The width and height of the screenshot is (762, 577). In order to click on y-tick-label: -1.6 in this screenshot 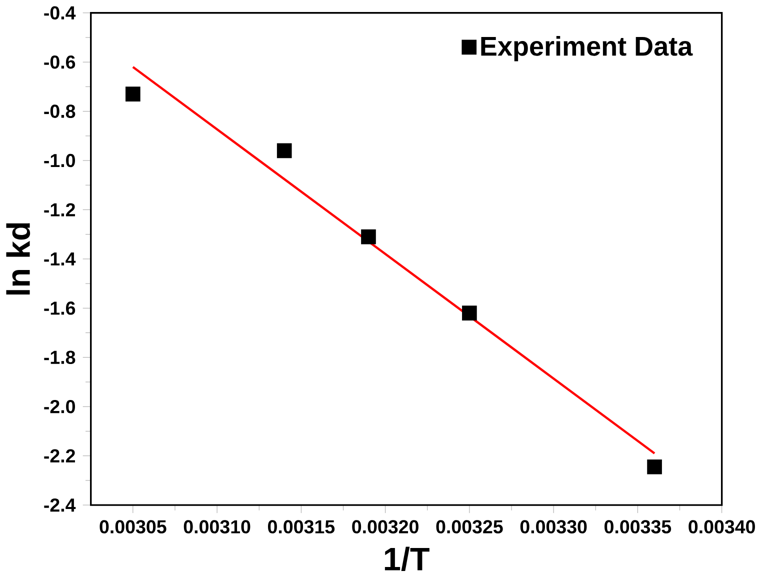, I will do `click(60, 308)`.